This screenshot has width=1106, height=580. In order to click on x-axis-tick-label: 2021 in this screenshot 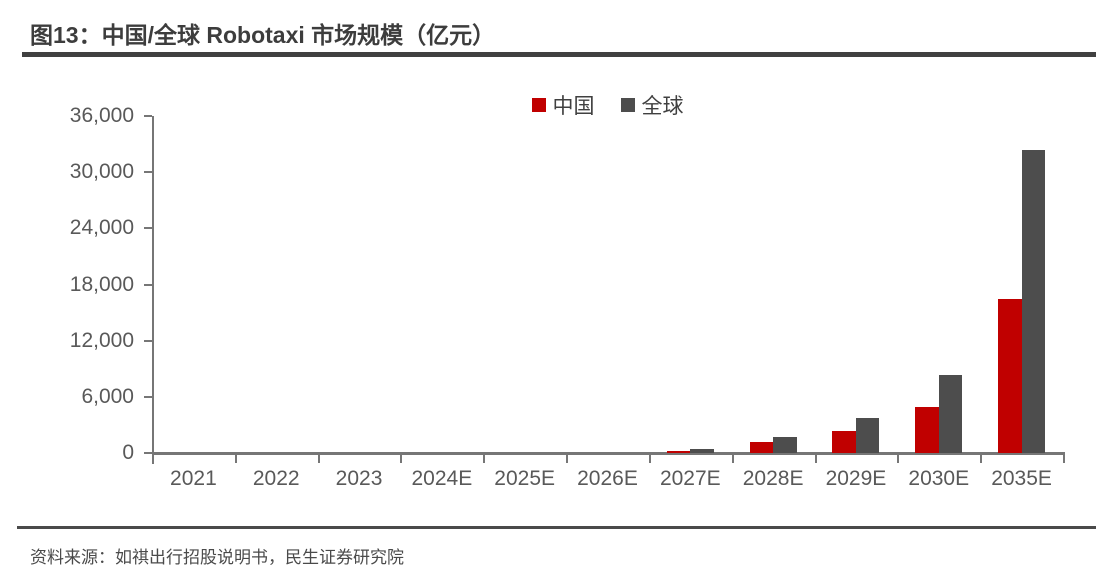, I will do `click(193, 478)`.